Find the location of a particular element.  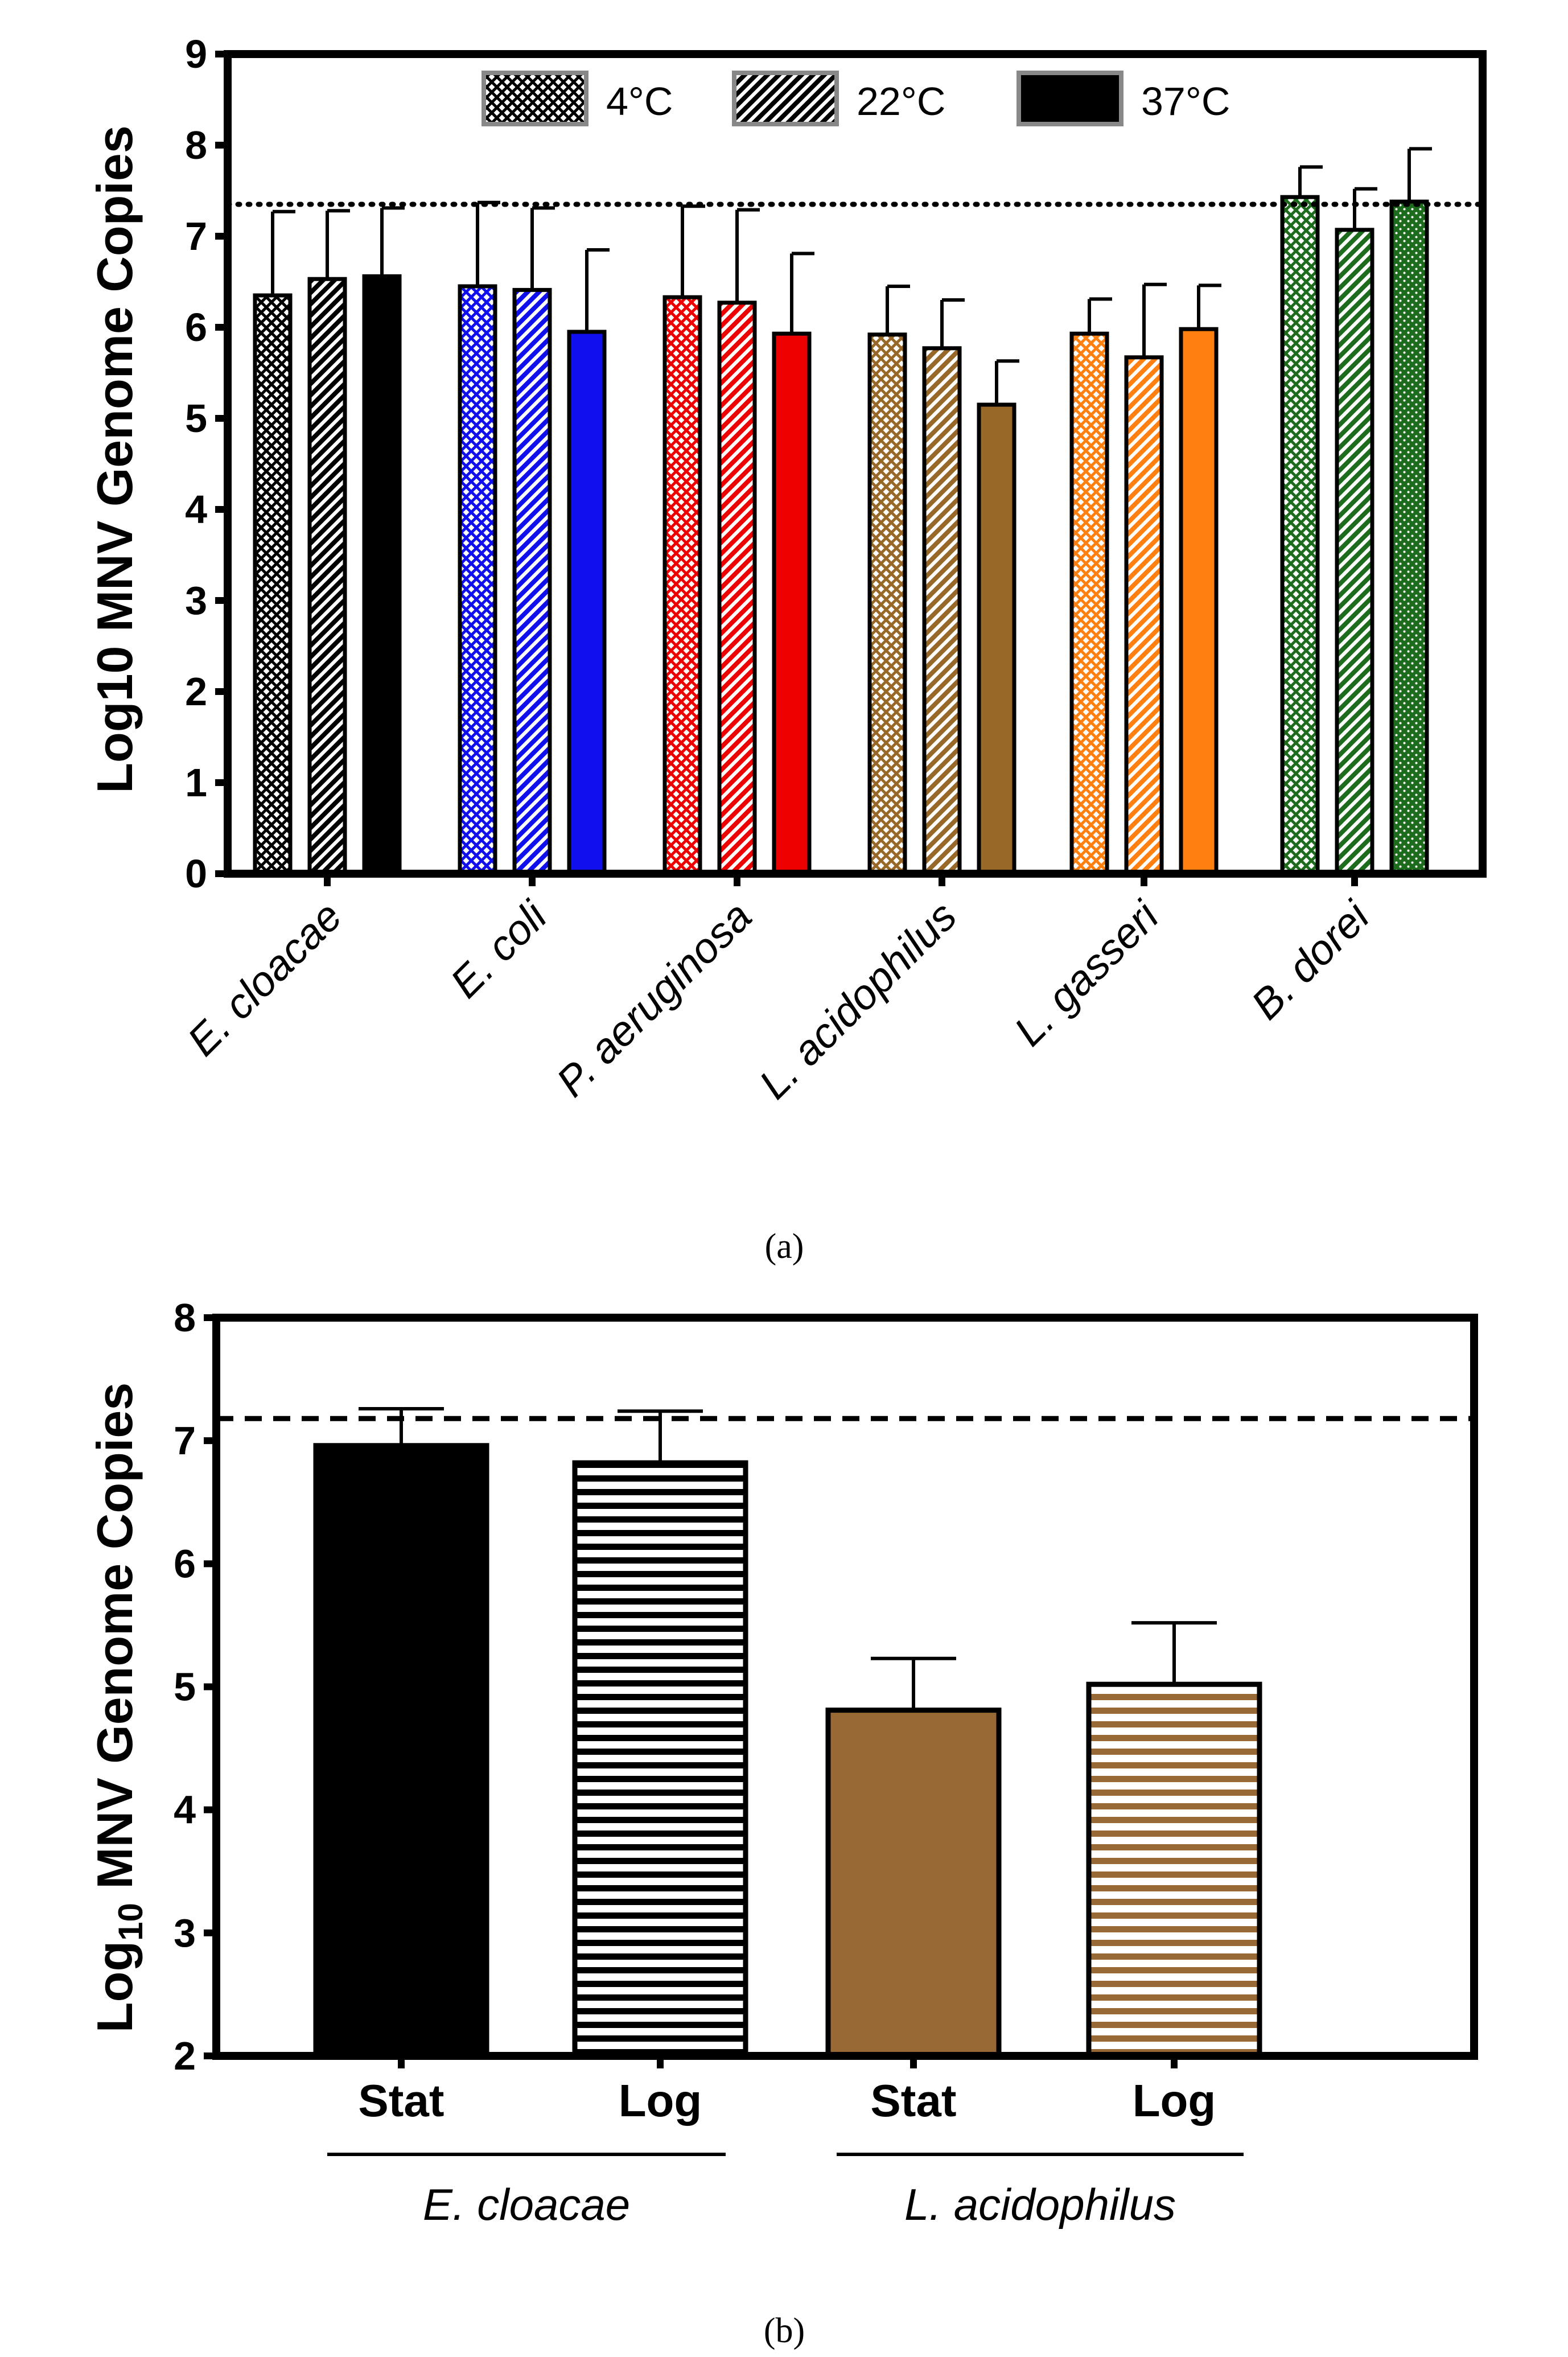

bar-e-cloacae-log is located at coordinates (660, 1759).